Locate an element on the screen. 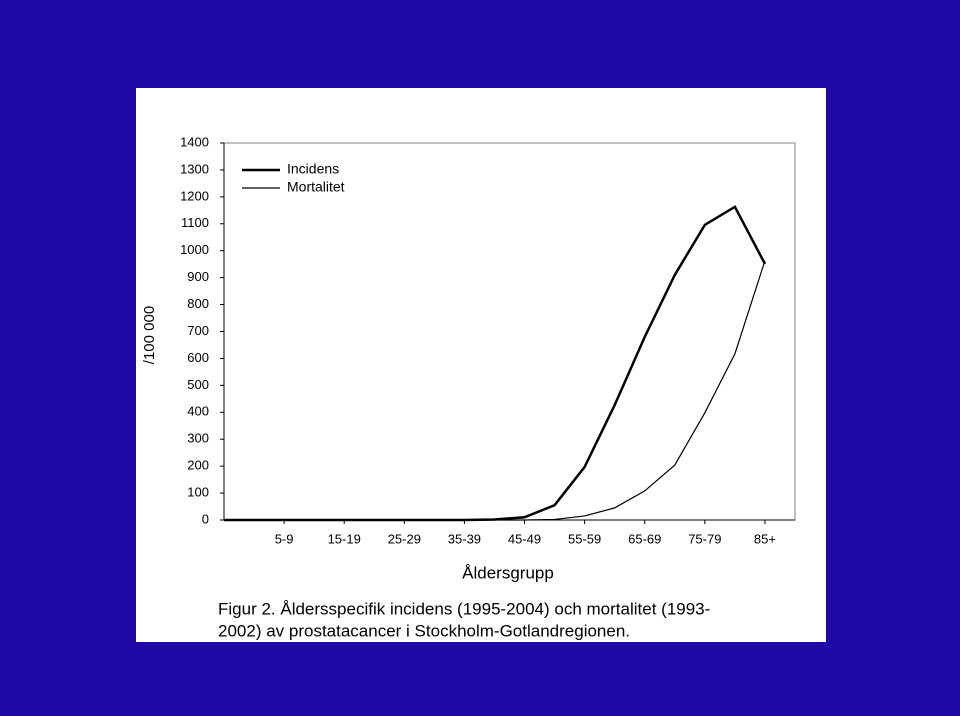 The height and width of the screenshot is (716, 960). y-tick-label: 1400 is located at coordinates (194, 141).